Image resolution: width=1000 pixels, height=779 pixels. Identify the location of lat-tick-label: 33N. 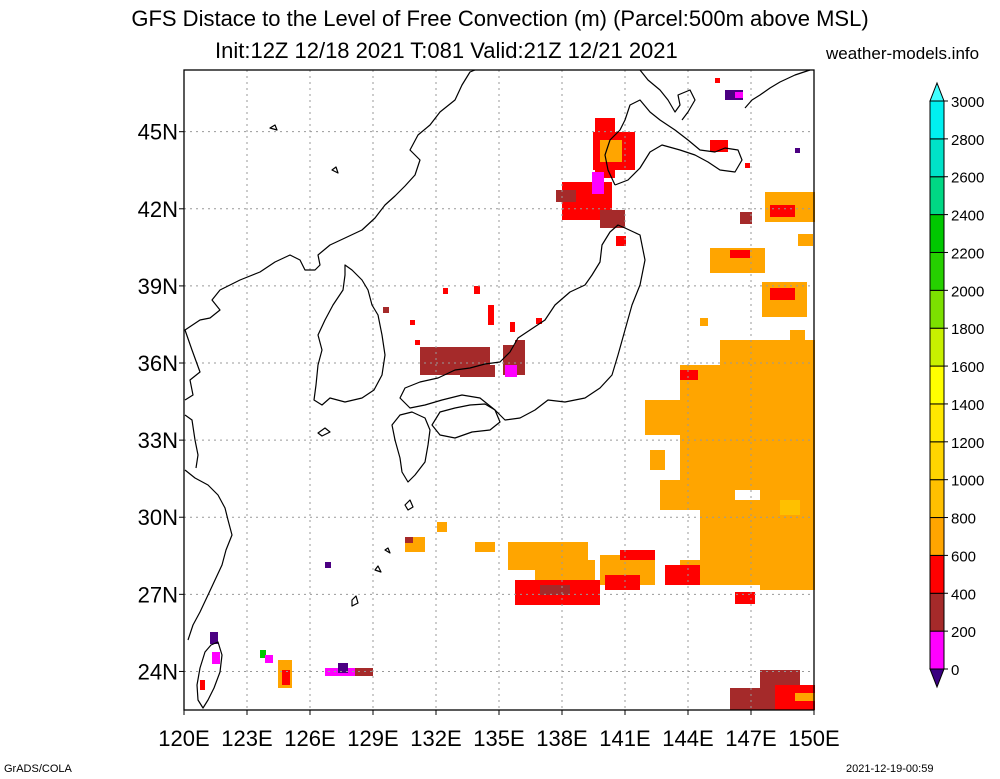
(158, 440).